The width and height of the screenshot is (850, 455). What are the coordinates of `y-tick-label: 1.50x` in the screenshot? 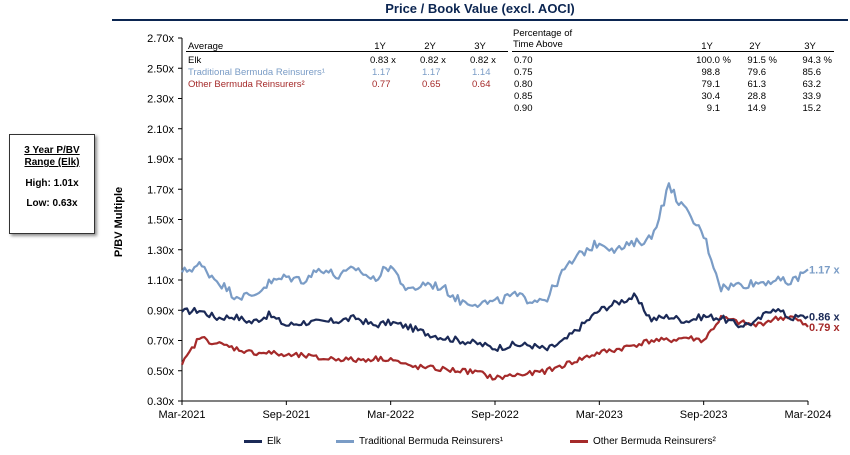 It's located at (160, 221).